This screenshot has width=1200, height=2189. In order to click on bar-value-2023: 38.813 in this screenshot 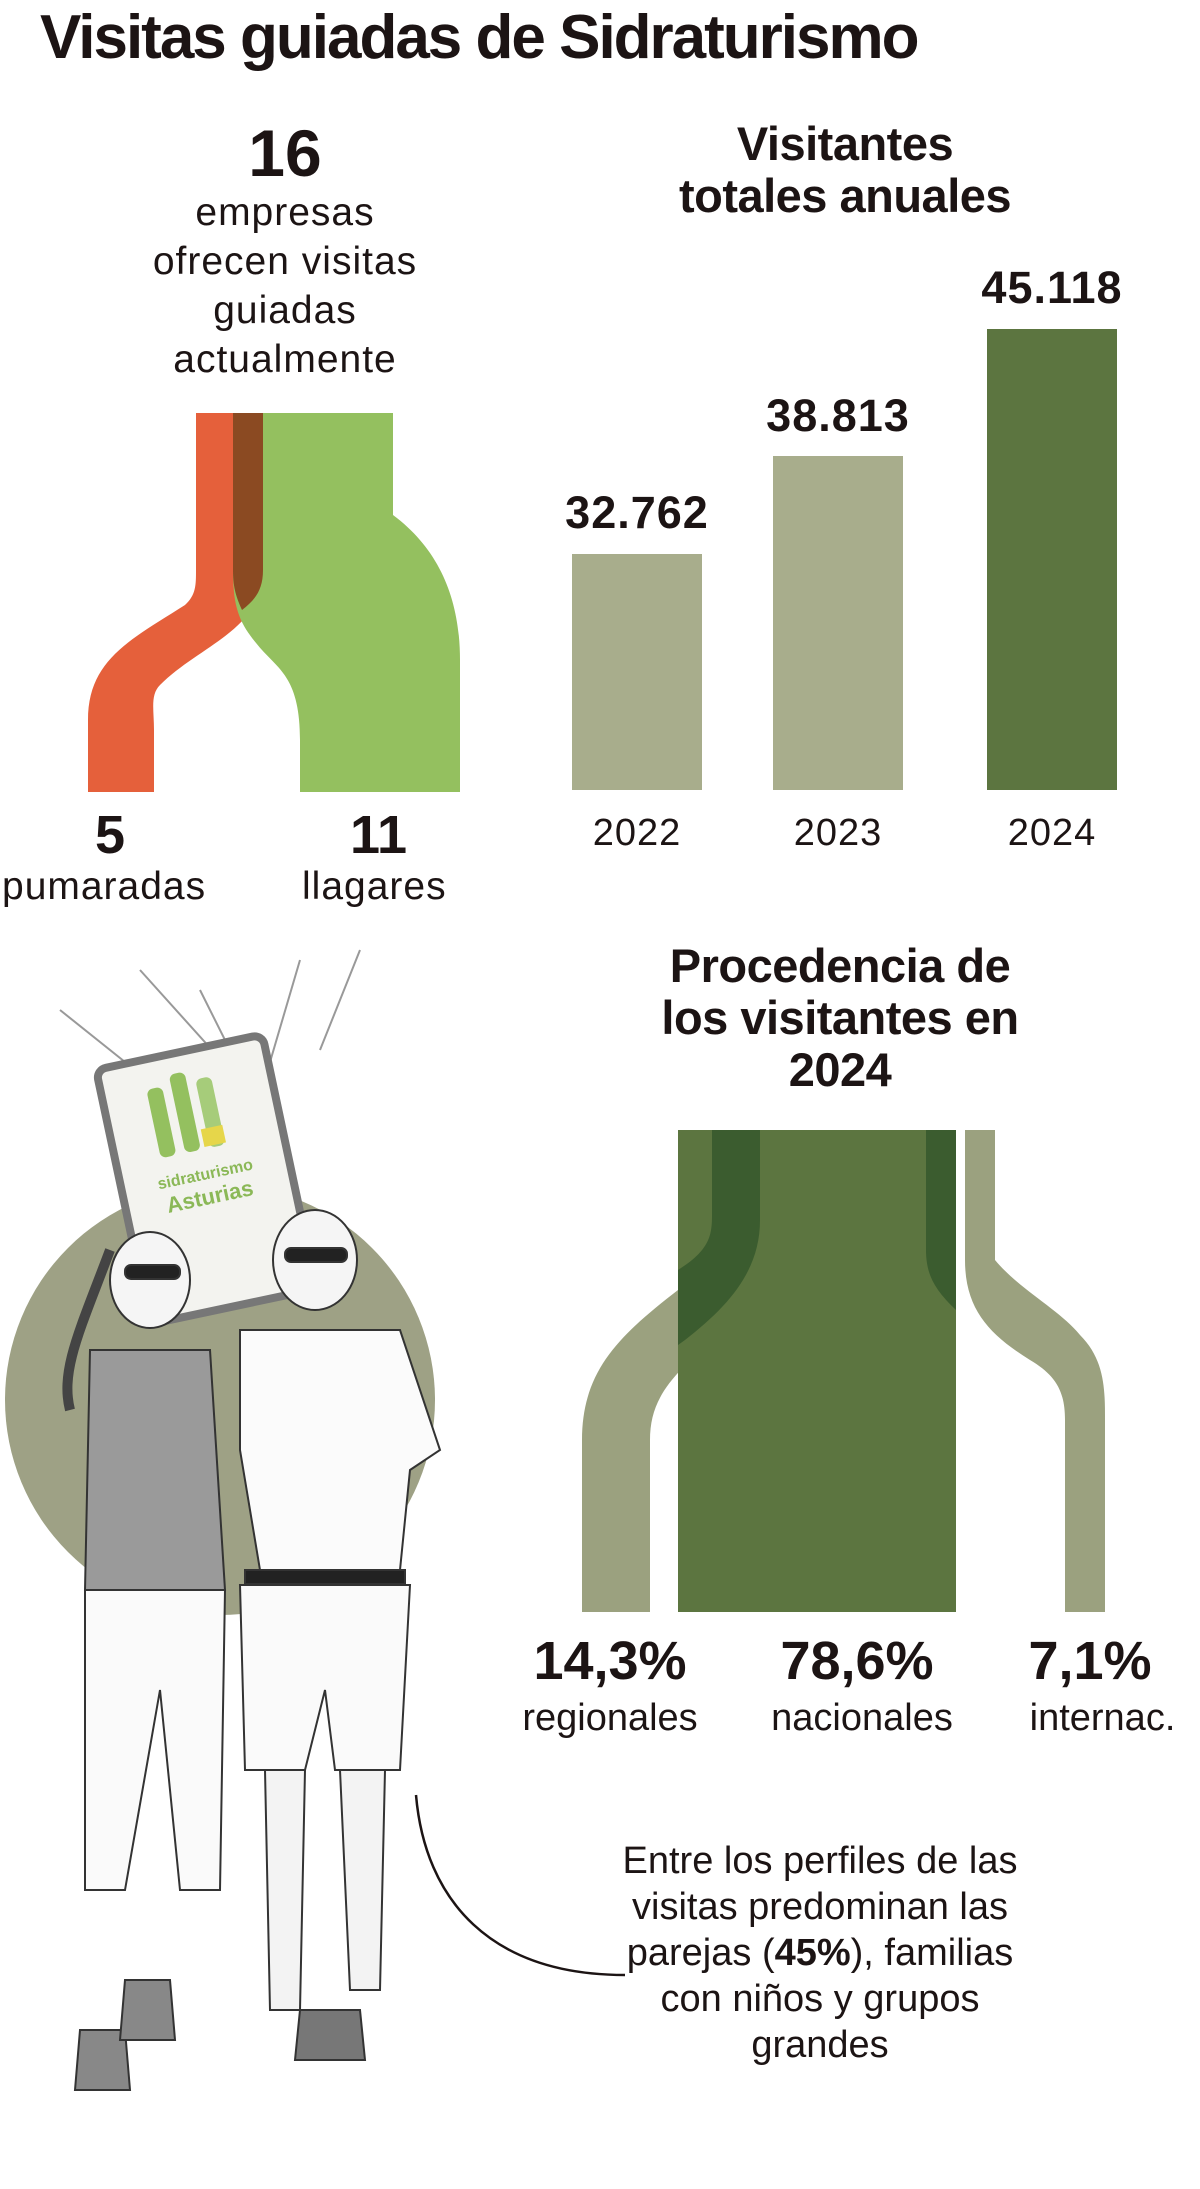, I will do `click(838, 415)`.